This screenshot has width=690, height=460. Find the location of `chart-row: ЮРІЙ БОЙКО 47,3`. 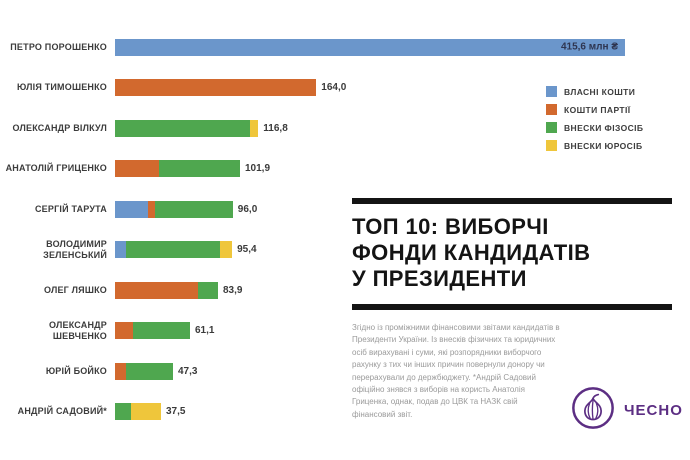

chart-row: ЮРІЙ БОЙКО 47,3 is located at coordinates (345, 371).